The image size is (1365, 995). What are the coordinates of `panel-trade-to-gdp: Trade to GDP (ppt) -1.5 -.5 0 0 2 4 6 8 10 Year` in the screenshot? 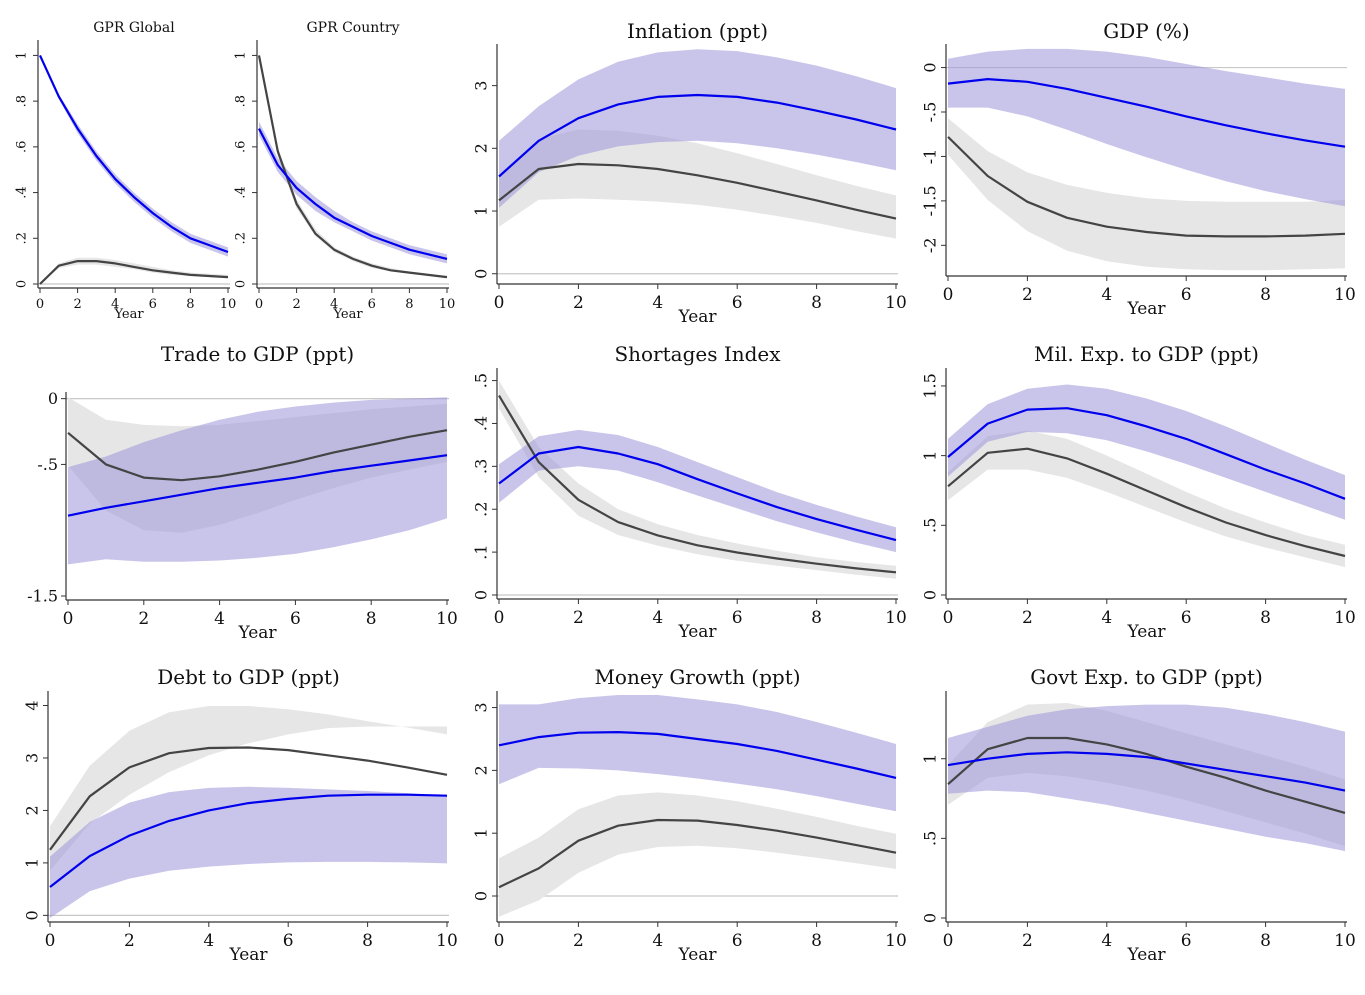 It's located at (242, 492).